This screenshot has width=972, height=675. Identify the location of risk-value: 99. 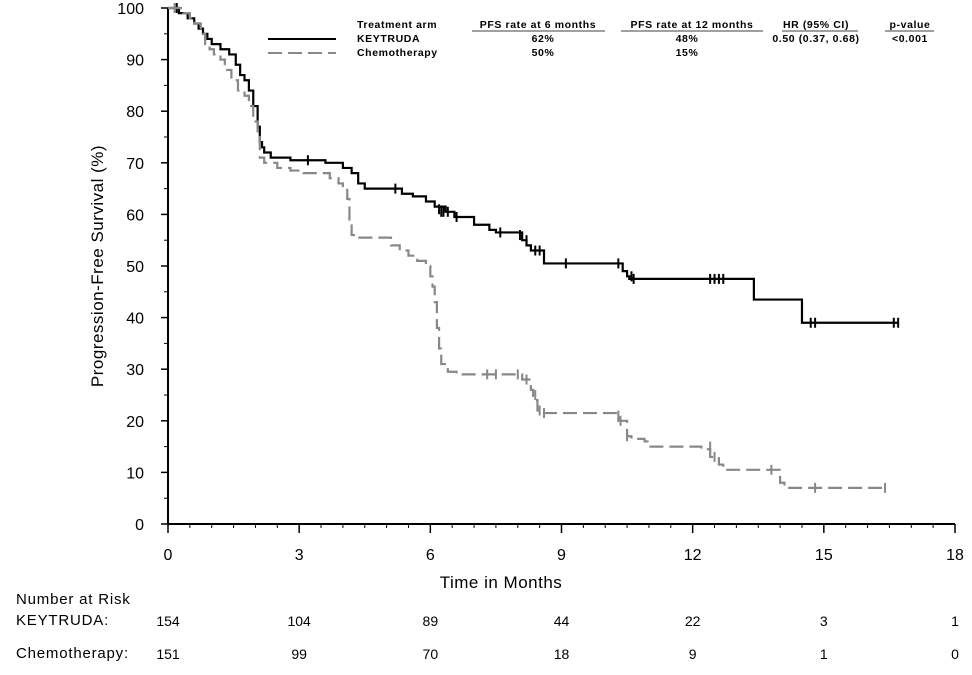
(299, 654).